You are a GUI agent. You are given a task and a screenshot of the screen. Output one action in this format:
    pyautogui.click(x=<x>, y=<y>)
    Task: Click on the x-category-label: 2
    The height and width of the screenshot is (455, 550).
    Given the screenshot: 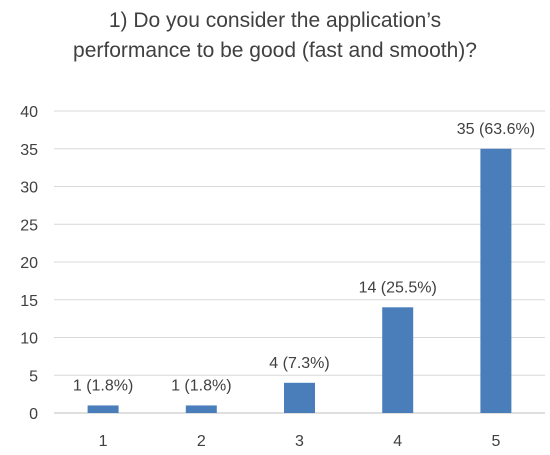 What is the action you would take?
    pyautogui.click(x=201, y=441)
    